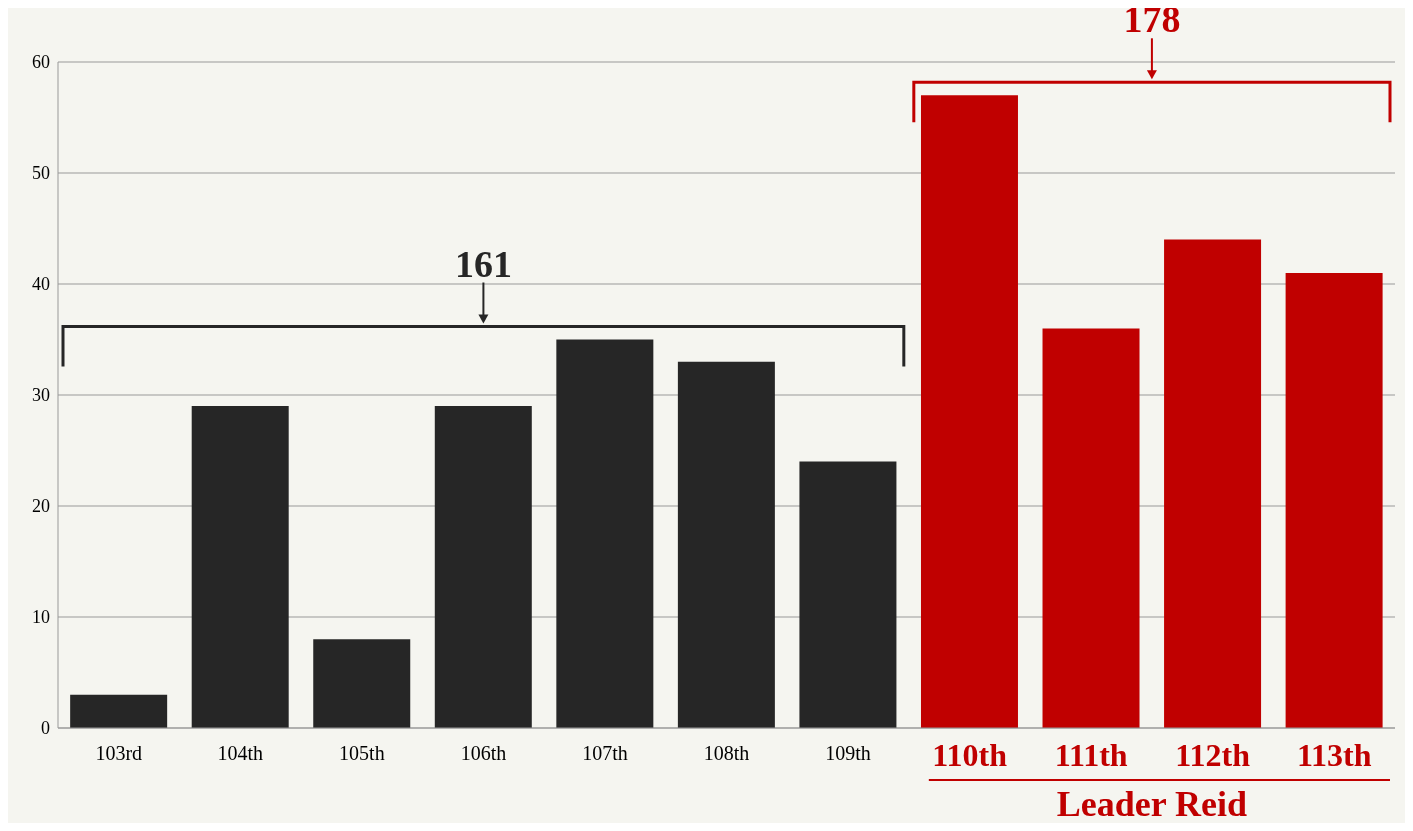  I want to click on y-tick-label: 50, so click(41, 173).